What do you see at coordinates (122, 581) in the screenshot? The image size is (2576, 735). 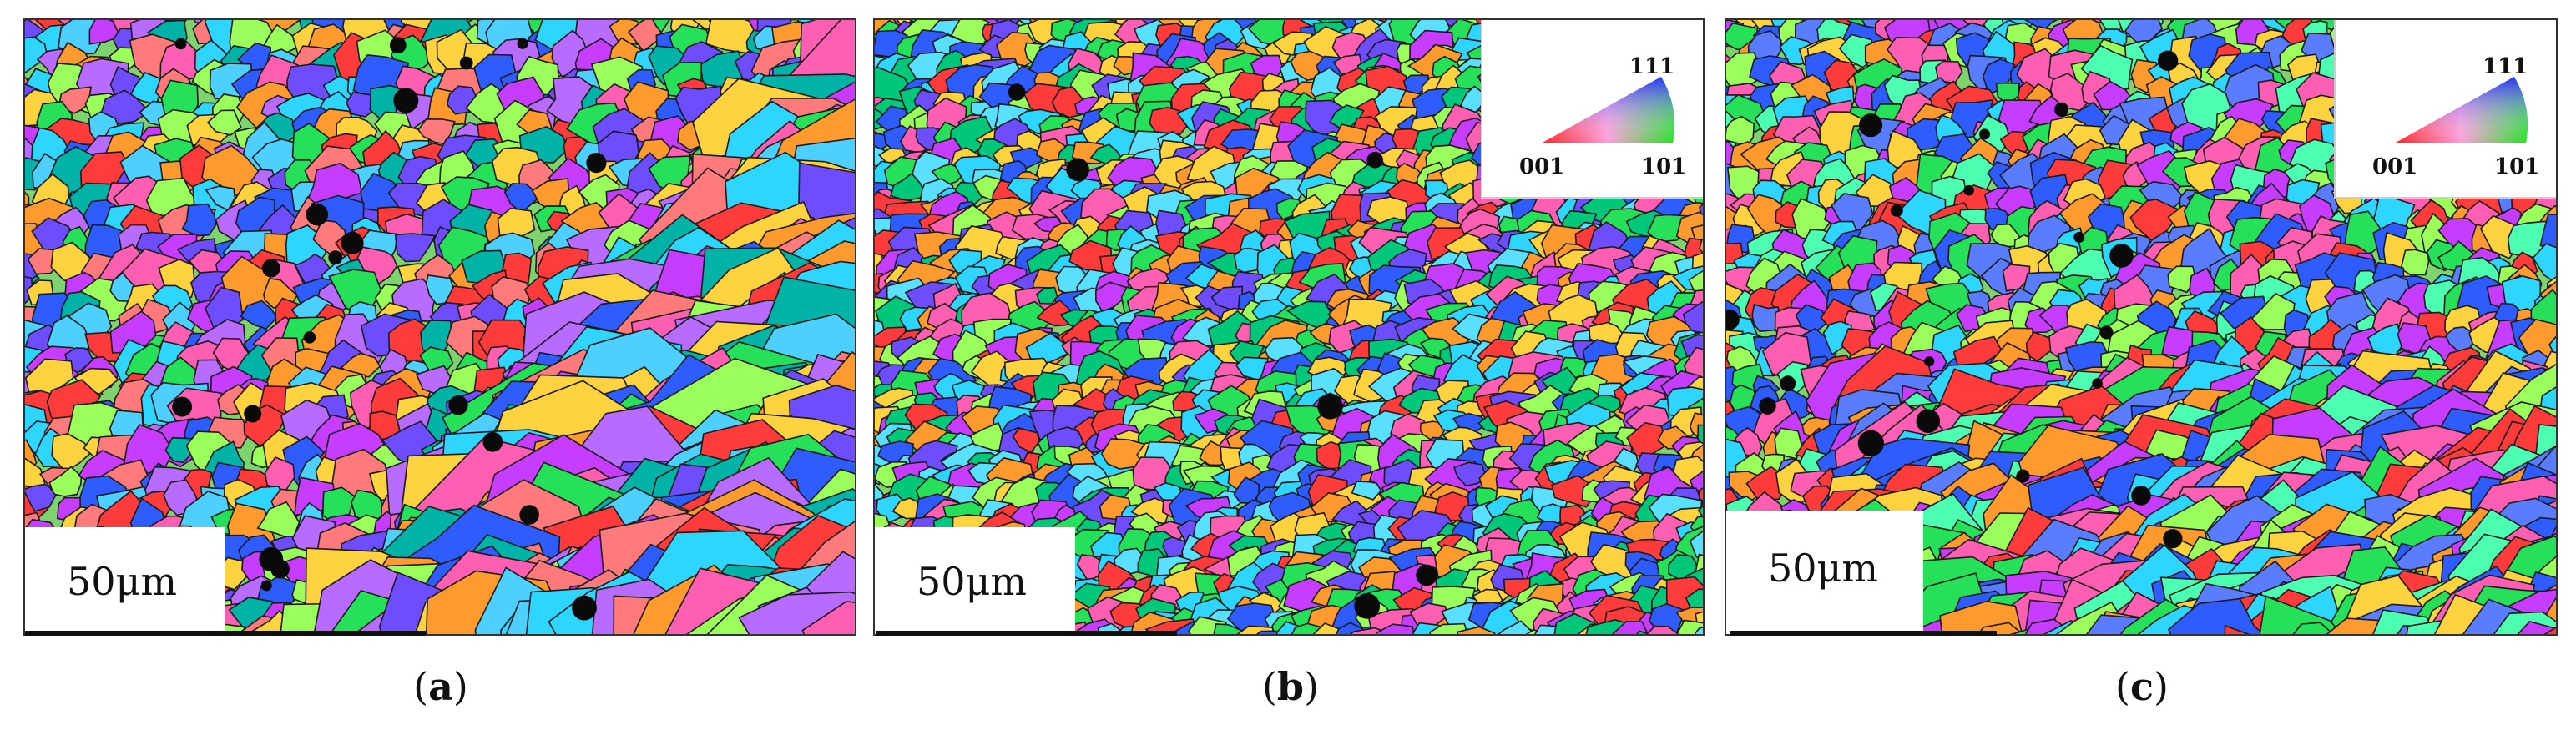 I see `scale-label-a: 50μm` at bounding box center [122, 581].